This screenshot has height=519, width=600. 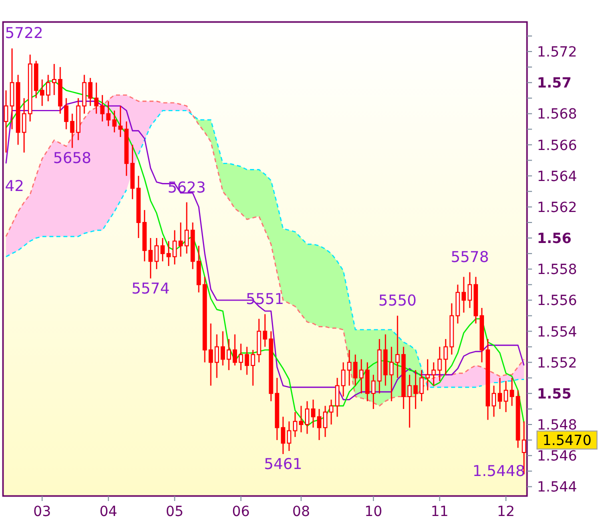 What do you see at coordinates (373, 511) in the screenshot?
I see `x-tick-label: 10` at bounding box center [373, 511].